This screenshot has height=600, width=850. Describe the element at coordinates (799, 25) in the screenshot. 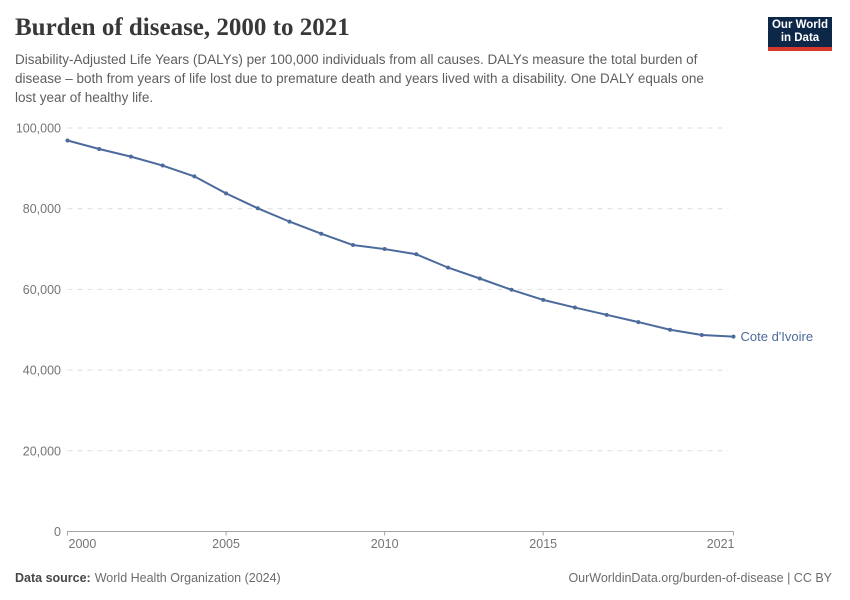

I see `owid-logo-line1: Our World` at that location.